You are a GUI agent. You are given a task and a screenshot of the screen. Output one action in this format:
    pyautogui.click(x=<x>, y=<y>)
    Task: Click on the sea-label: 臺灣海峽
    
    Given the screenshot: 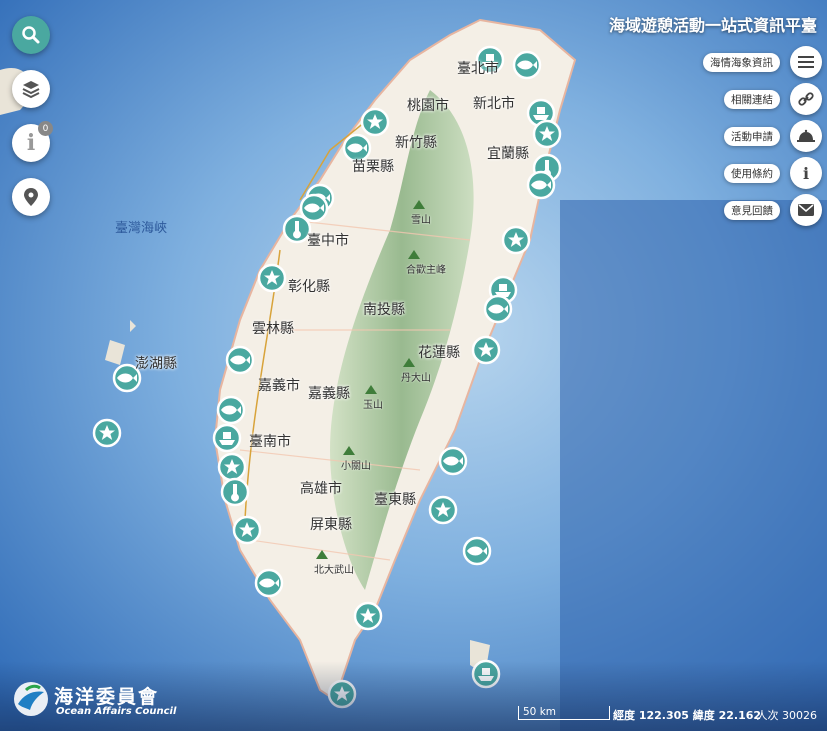 What is the action you would take?
    pyautogui.click(x=141, y=228)
    